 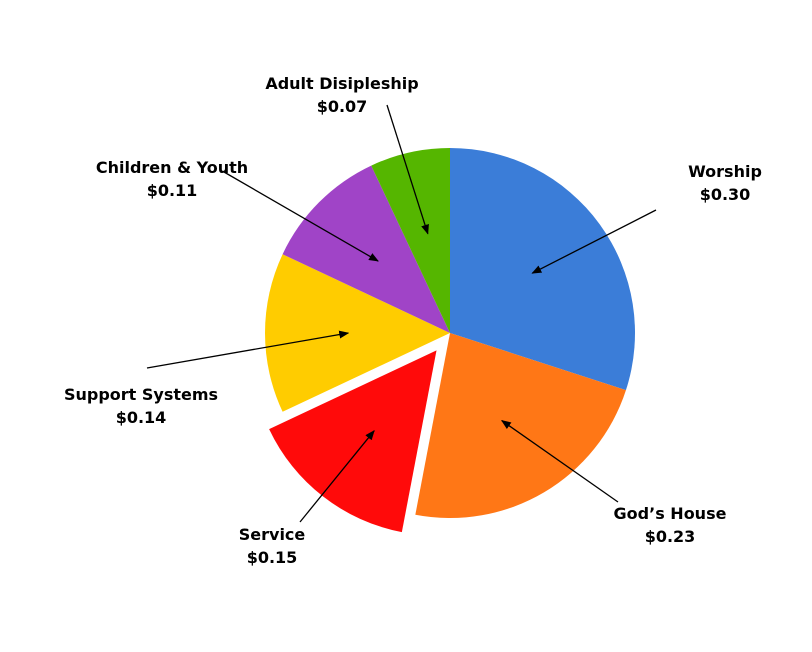 I want to click on pie-slice-children-youth, so click(x=366, y=249).